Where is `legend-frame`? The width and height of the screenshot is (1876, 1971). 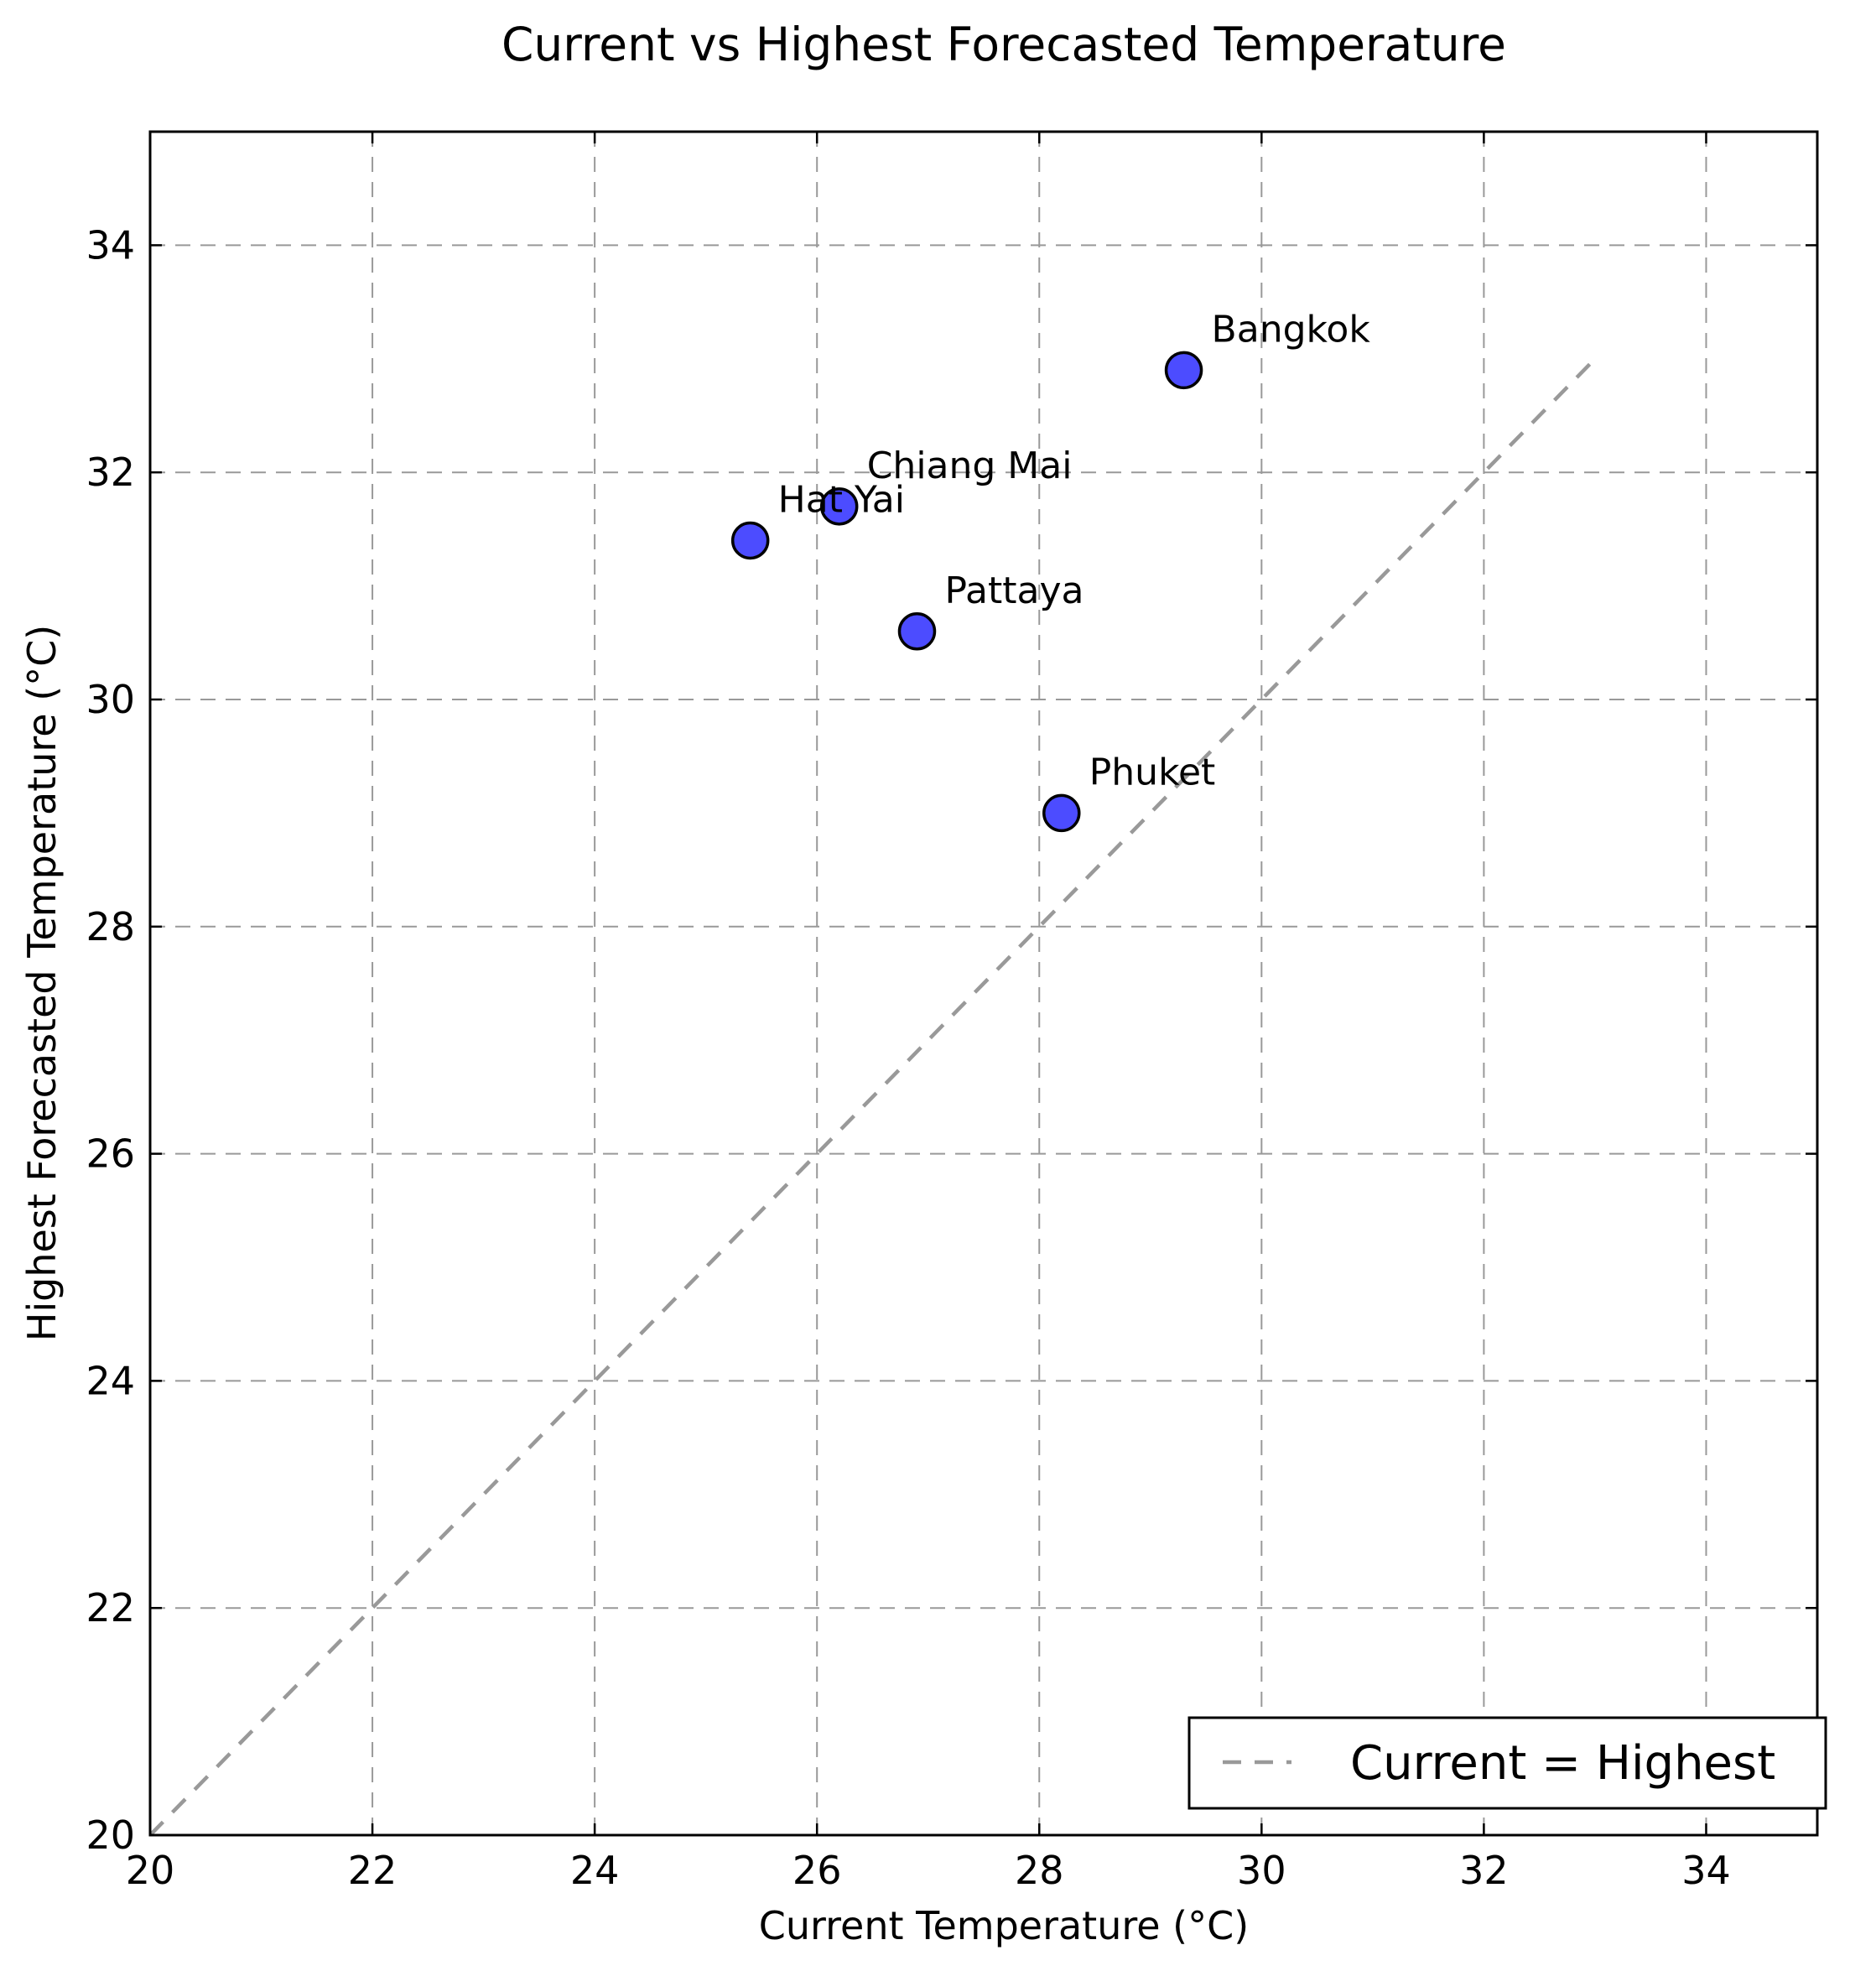
legend-frame is located at coordinates (1507, 1763).